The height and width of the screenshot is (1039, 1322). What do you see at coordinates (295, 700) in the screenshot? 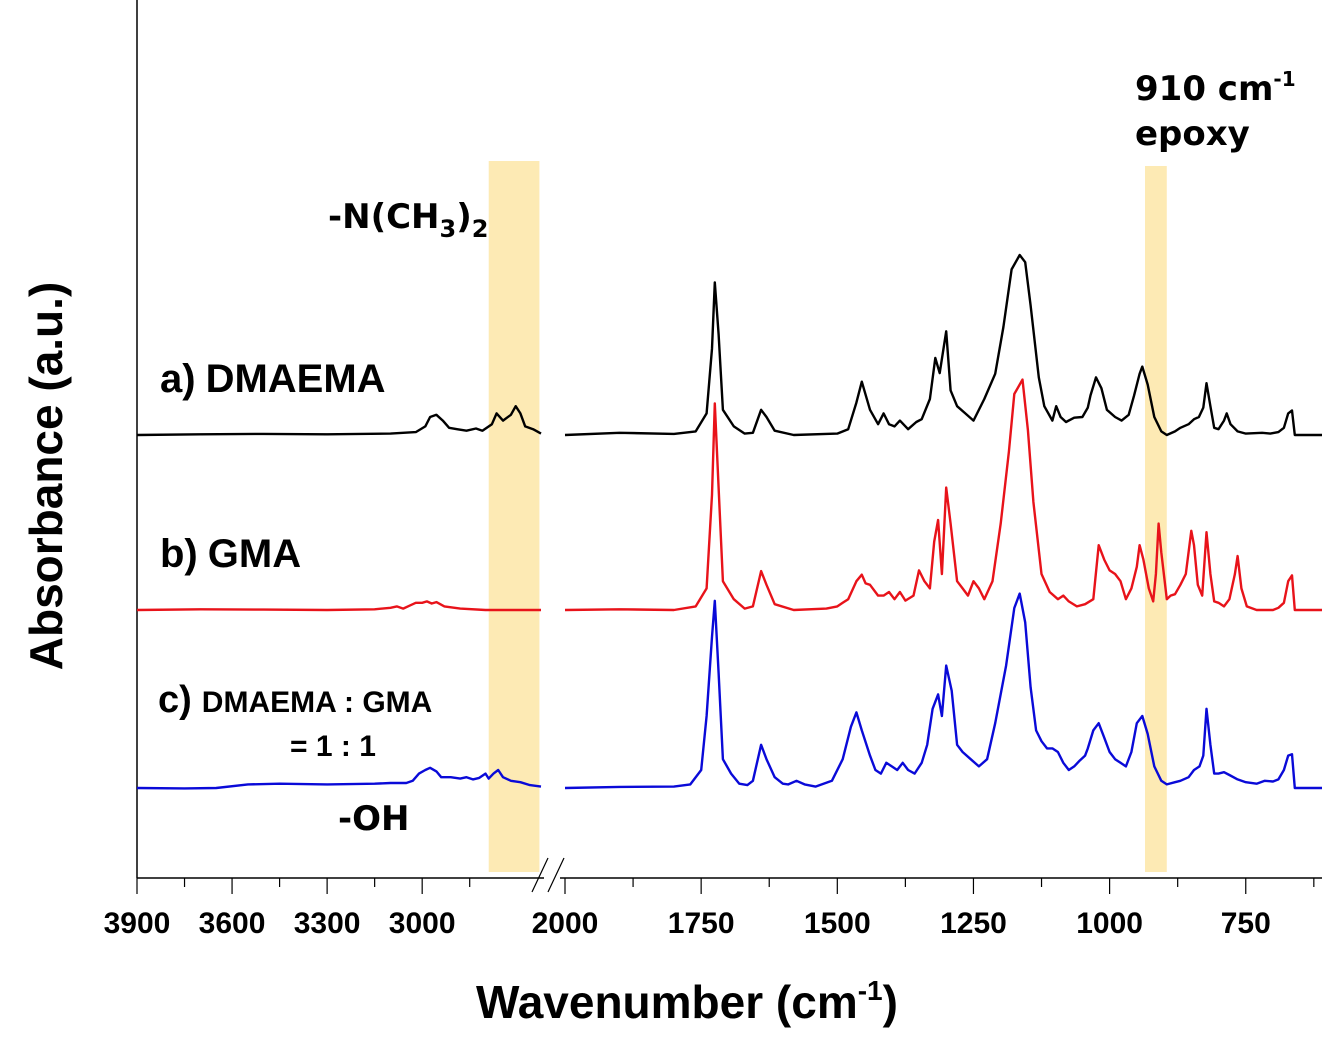
I see `series-label-c: c) DMAEMA : GMA` at bounding box center [295, 700].